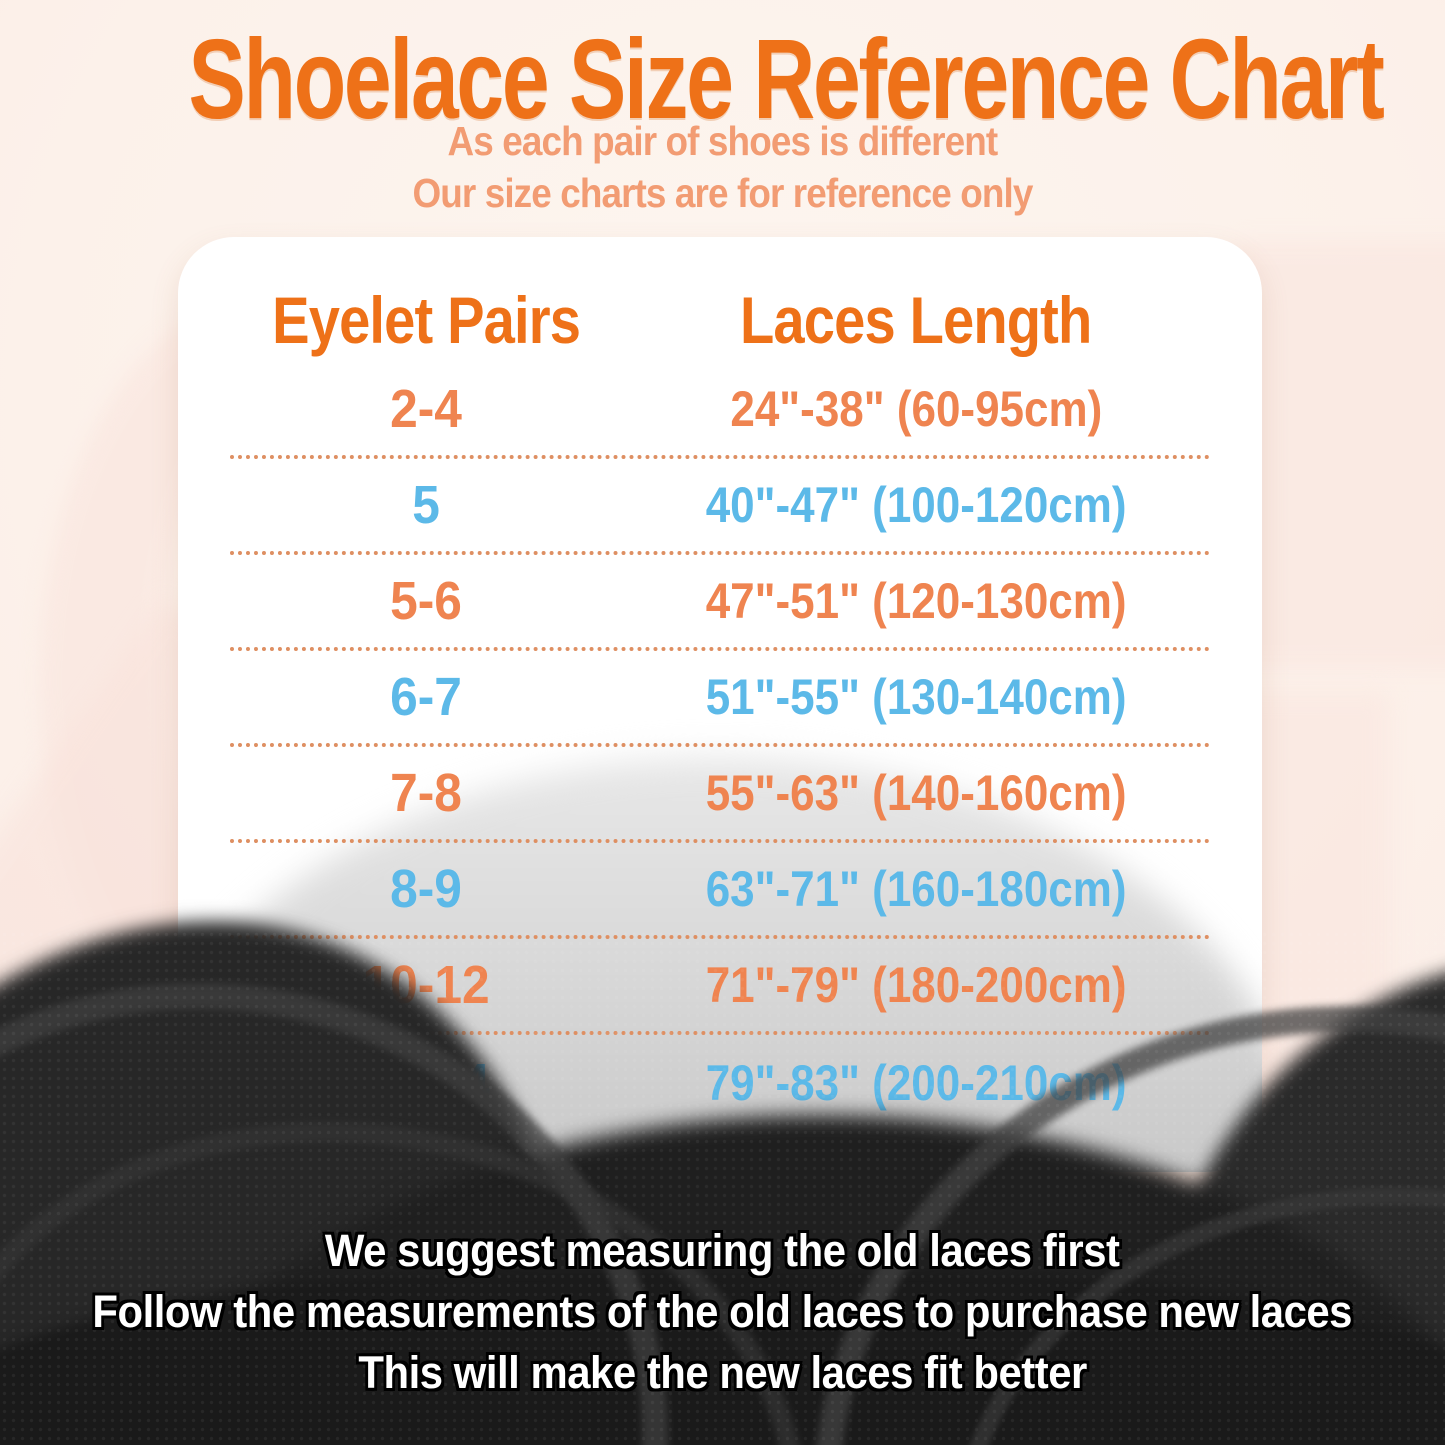 The width and height of the screenshot is (1445, 1445). I want to click on eyelet-pairs-cell: 6-7, so click(426, 697).